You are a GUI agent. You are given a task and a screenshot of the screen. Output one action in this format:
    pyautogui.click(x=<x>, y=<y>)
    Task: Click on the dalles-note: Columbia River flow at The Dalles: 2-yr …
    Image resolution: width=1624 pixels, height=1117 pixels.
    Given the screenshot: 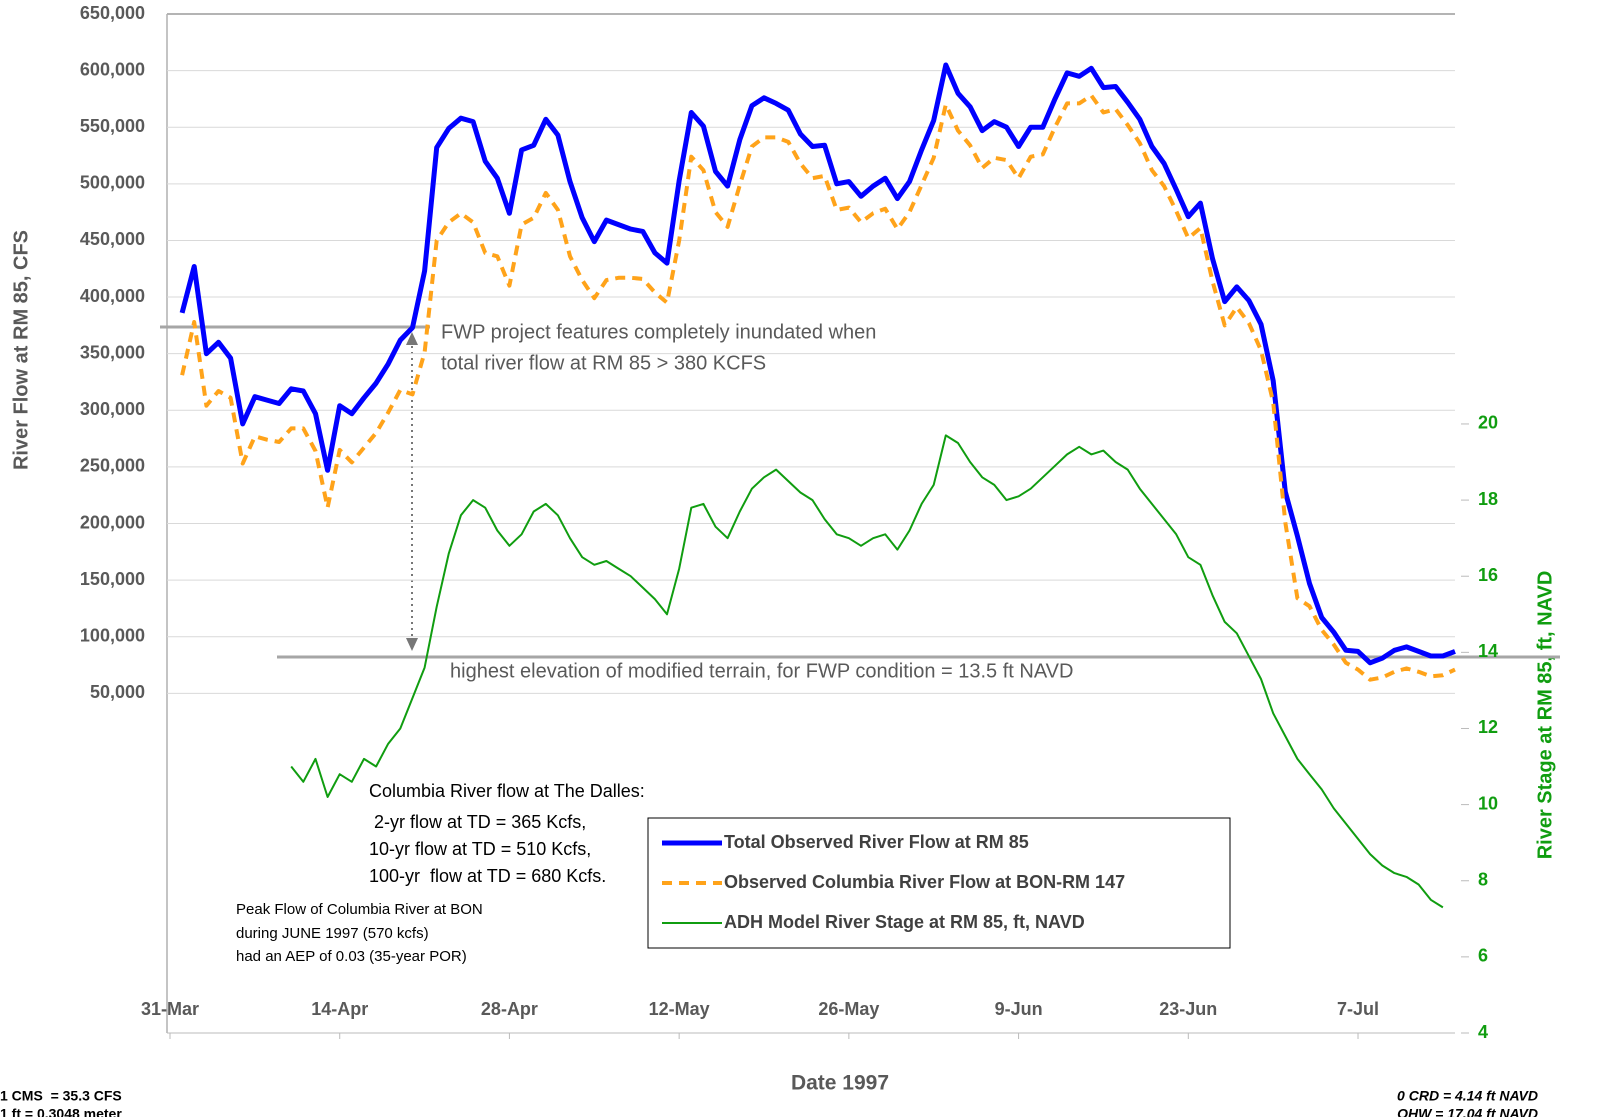 What is the action you would take?
    pyautogui.click(x=507, y=833)
    